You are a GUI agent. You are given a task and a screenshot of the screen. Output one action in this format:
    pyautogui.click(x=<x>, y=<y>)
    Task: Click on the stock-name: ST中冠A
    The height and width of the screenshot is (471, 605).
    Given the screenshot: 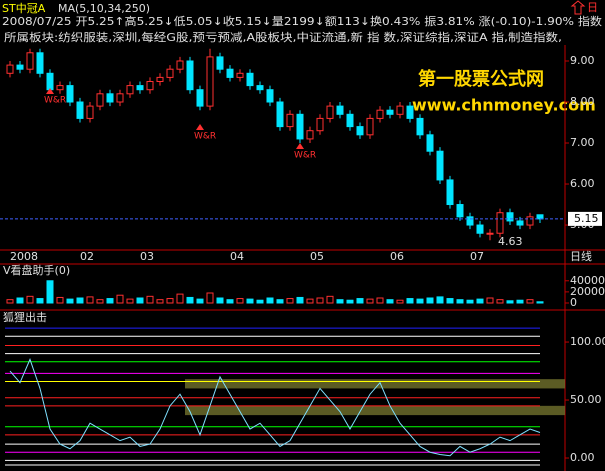 What is the action you would take?
    pyautogui.click(x=24, y=8)
    